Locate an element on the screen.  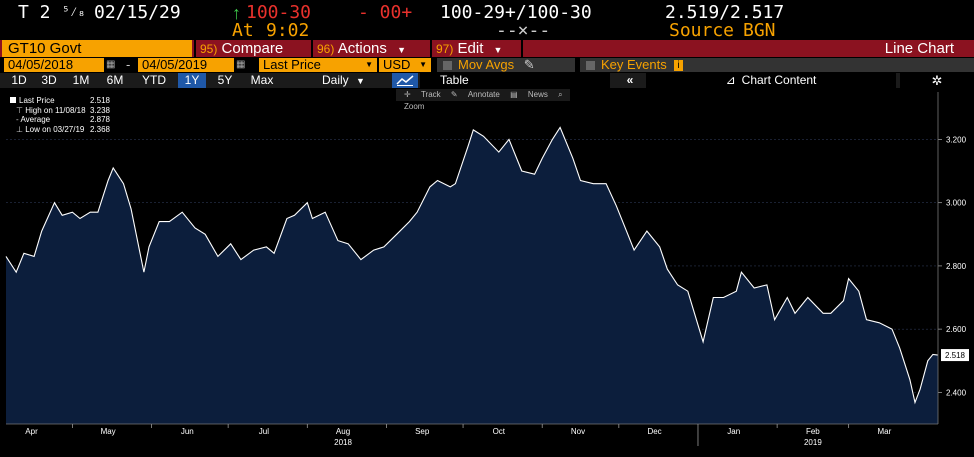
line-chart-icon is located at coordinates (405, 80).